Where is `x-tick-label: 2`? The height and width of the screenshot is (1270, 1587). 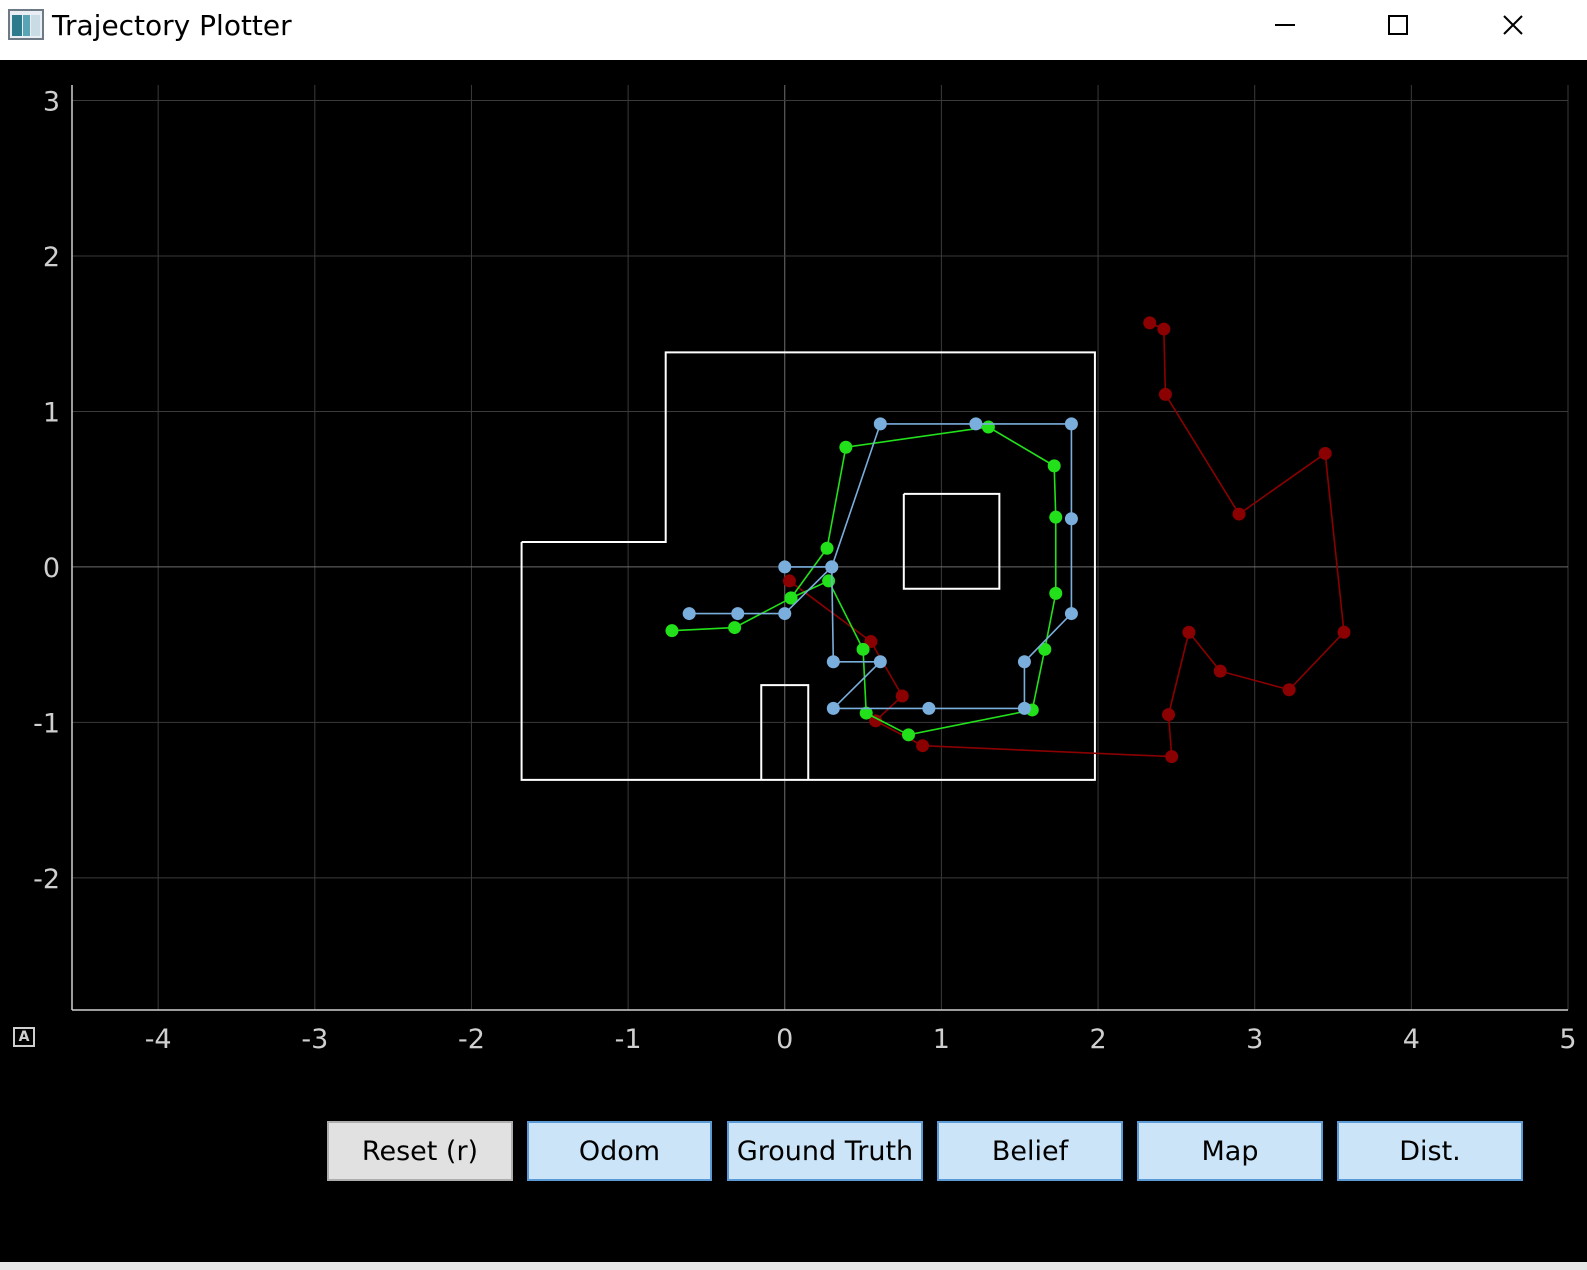 x-tick-label: 2 is located at coordinates (1097, 1039).